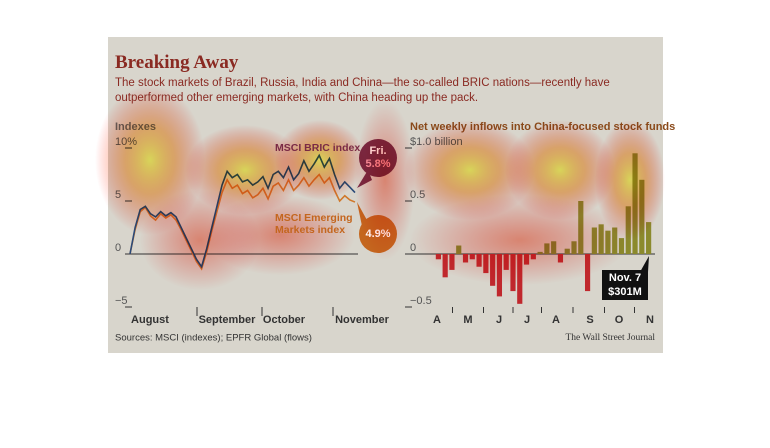 The height and width of the screenshot is (448, 770). What do you see at coordinates (314, 224) in the screenshot?
I see `series-label: MSCI Emerging Markets index` at bounding box center [314, 224].